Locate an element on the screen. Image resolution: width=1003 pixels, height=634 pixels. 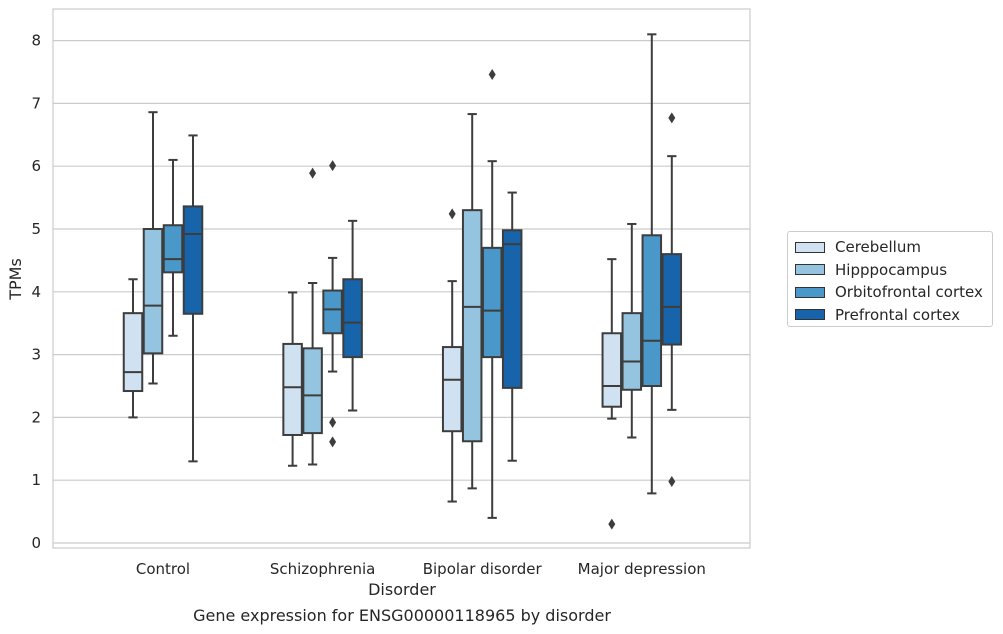
legend-item: Prefrontal cortex is located at coordinates (892, 315).